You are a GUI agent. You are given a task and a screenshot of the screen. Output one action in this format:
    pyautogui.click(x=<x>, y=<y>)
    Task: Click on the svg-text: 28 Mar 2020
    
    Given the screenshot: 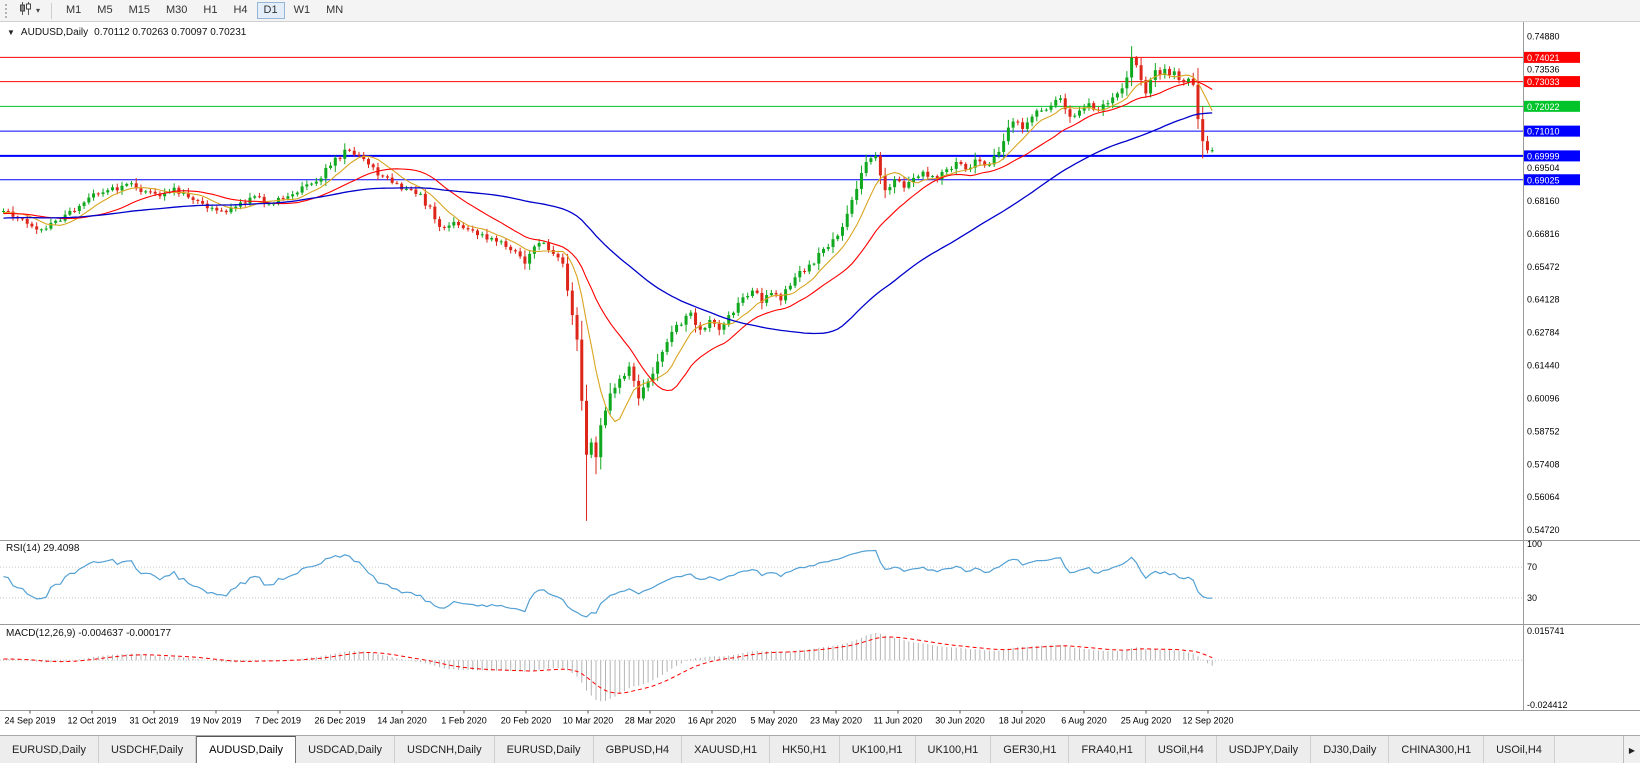 What is the action you would take?
    pyautogui.click(x=650, y=721)
    